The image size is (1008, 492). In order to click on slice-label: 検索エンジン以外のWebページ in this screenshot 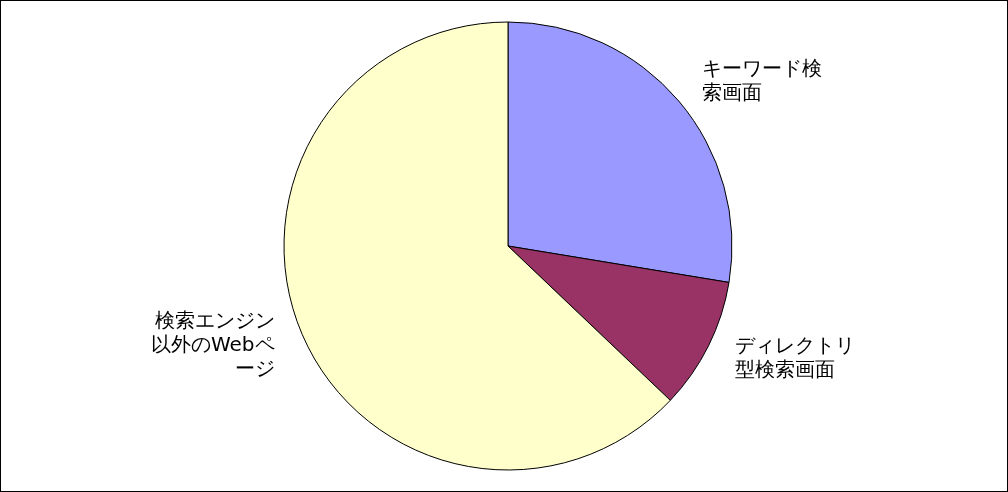, I will do `click(212, 344)`.